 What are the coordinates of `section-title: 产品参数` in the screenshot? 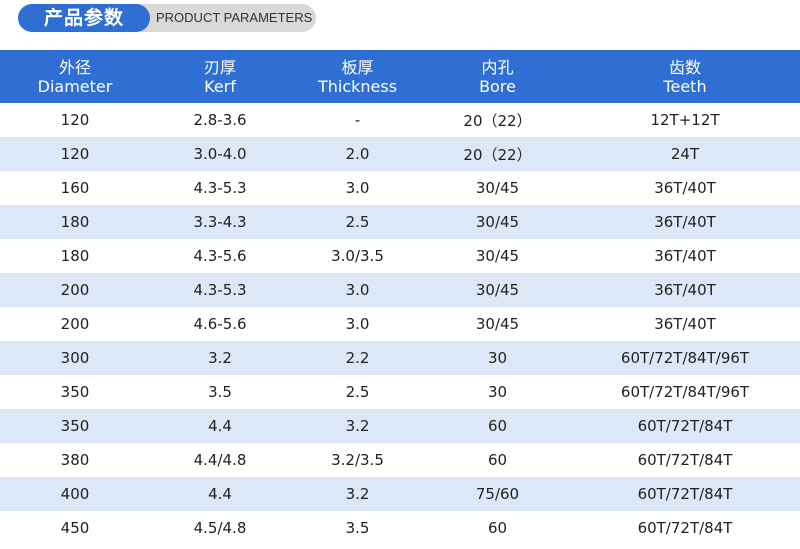 It's located at (84, 18).